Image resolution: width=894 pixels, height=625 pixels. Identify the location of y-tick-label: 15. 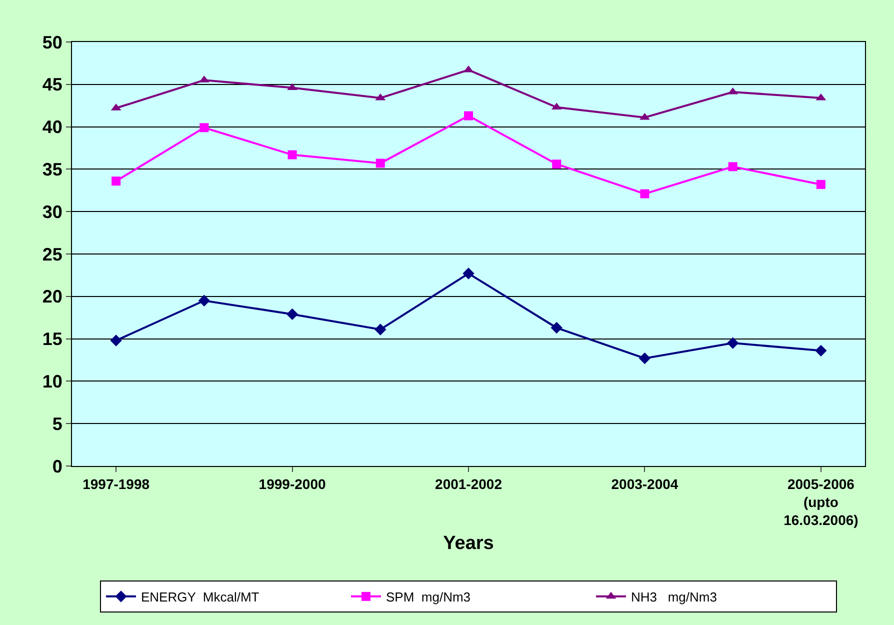
(52, 339).